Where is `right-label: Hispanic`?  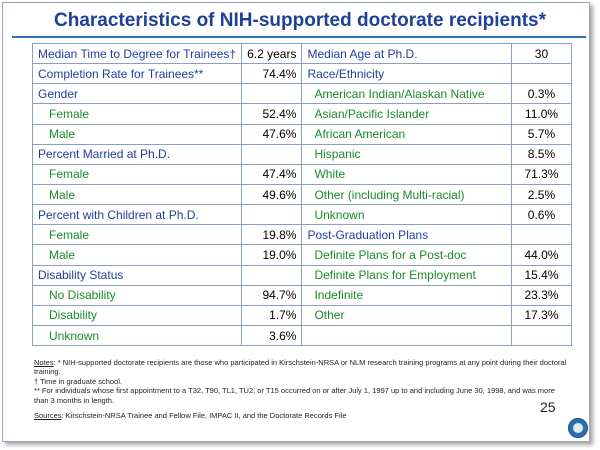 right-label: Hispanic is located at coordinates (406, 154).